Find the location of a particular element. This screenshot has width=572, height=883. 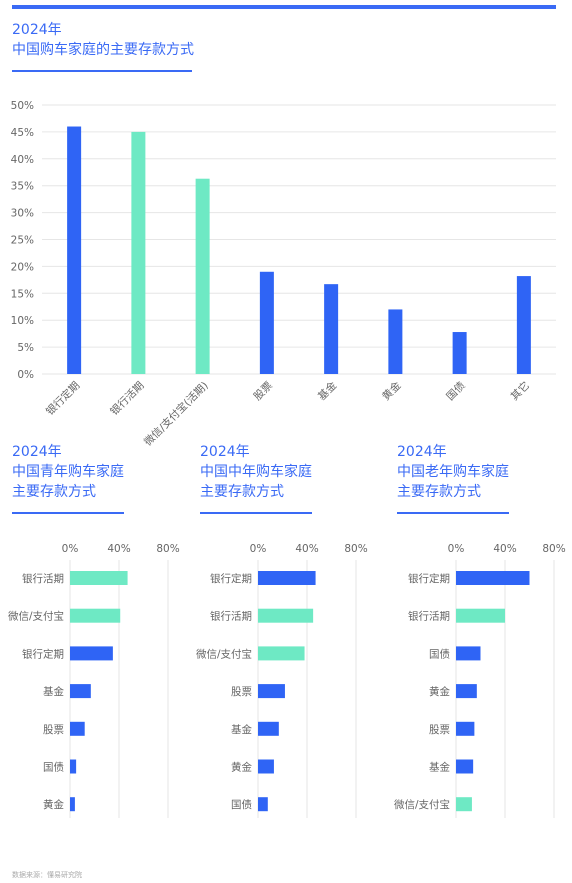

main-y-tick-label: 40% is located at coordinates (22, 160).